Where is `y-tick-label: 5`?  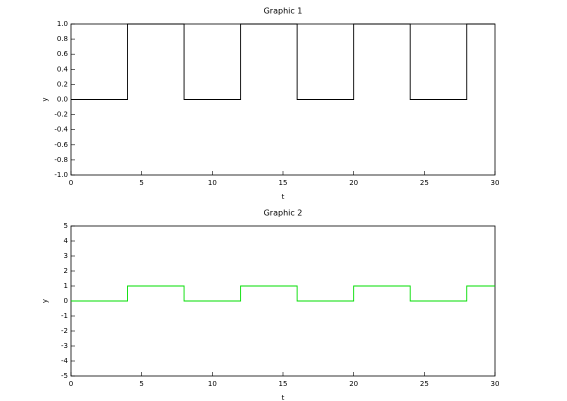
y-tick-label: 5 is located at coordinates (66, 226).